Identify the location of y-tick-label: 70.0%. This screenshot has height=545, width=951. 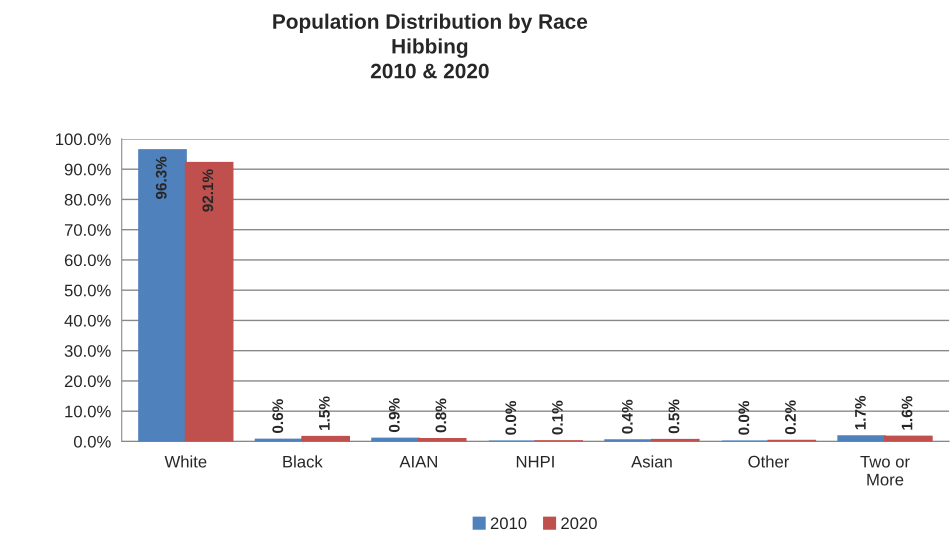
(87, 230).